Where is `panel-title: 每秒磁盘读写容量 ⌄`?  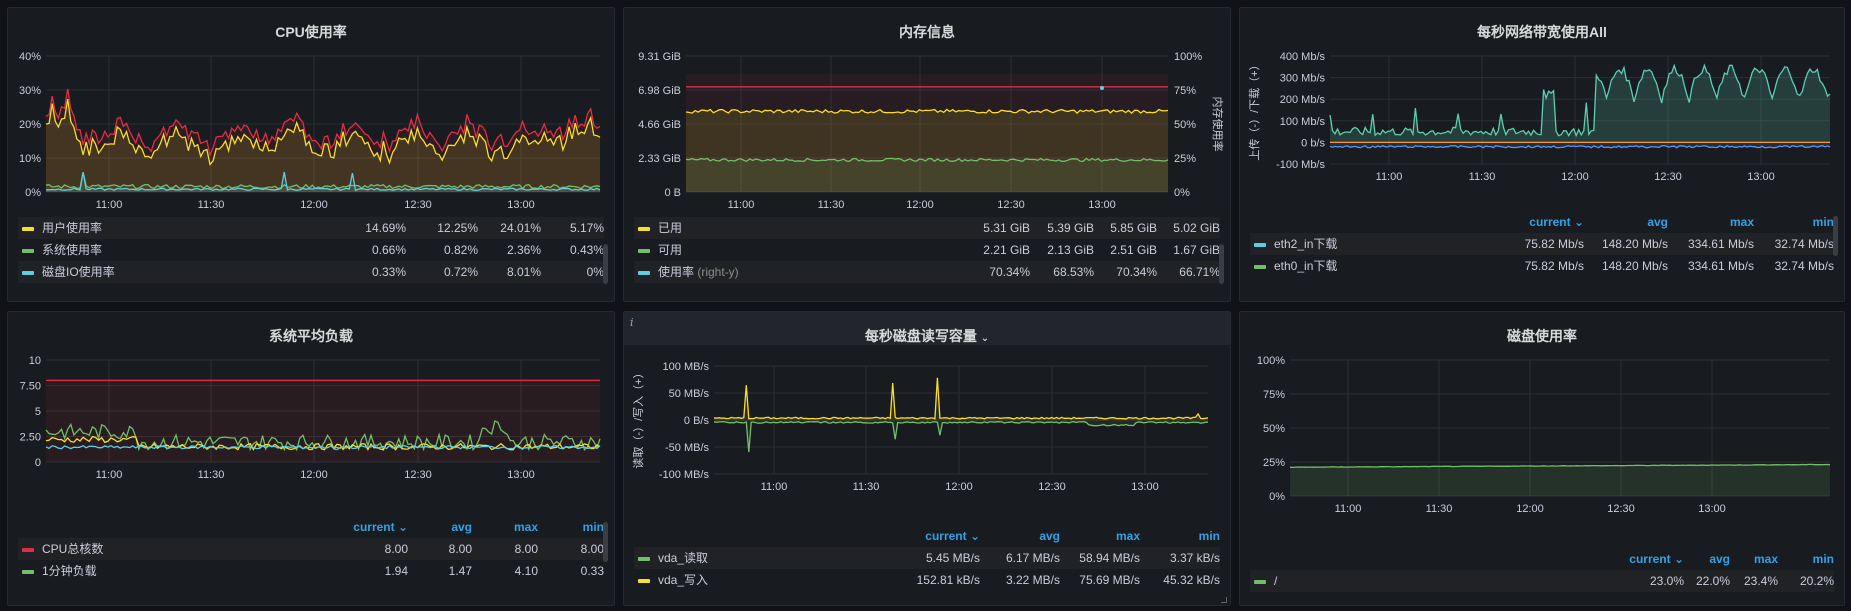 panel-title: 每秒磁盘读写容量 ⌄ is located at coordinates (927, 336).